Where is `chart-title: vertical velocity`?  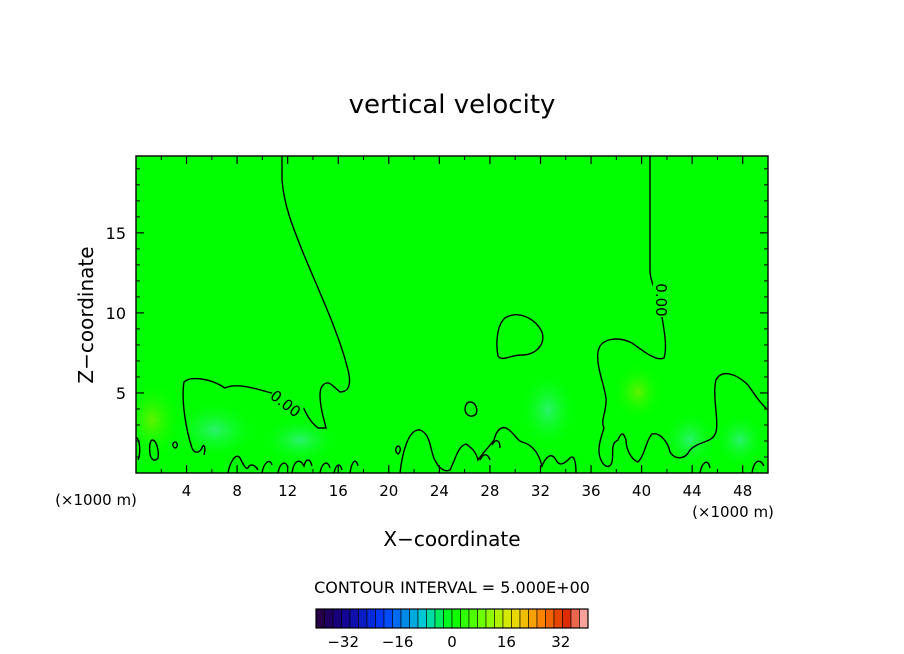
chart-title: vertical velocity is located at coordinates (452, 105).